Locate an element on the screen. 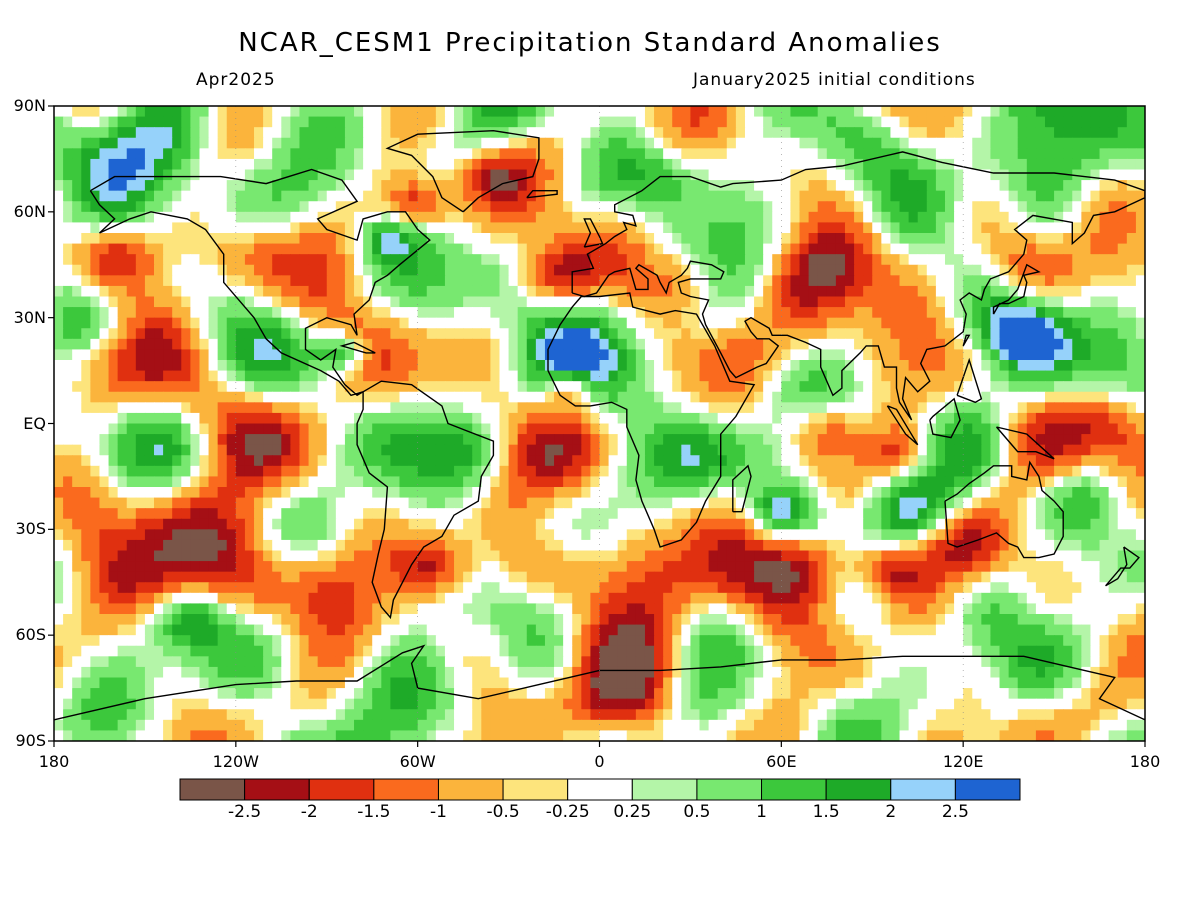  lat-label: 60N is located at coordinates (29, 211).